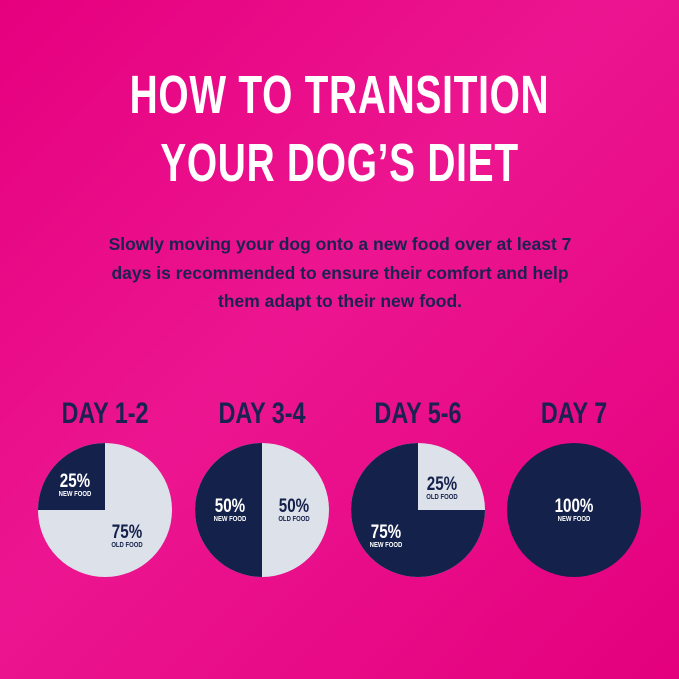 Image resolution: width=679 pixels, height=679 pixels. I want to click on pie-title: DAY 1-2, so click(104, 412).